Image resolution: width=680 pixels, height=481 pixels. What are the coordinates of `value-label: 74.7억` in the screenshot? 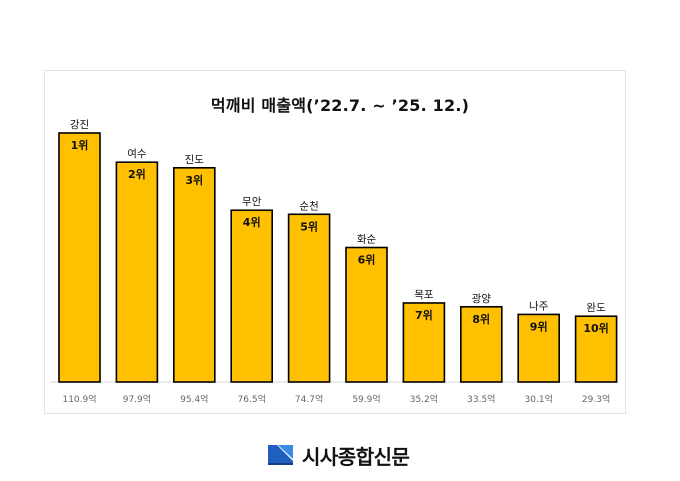 It's located at (309, 399).